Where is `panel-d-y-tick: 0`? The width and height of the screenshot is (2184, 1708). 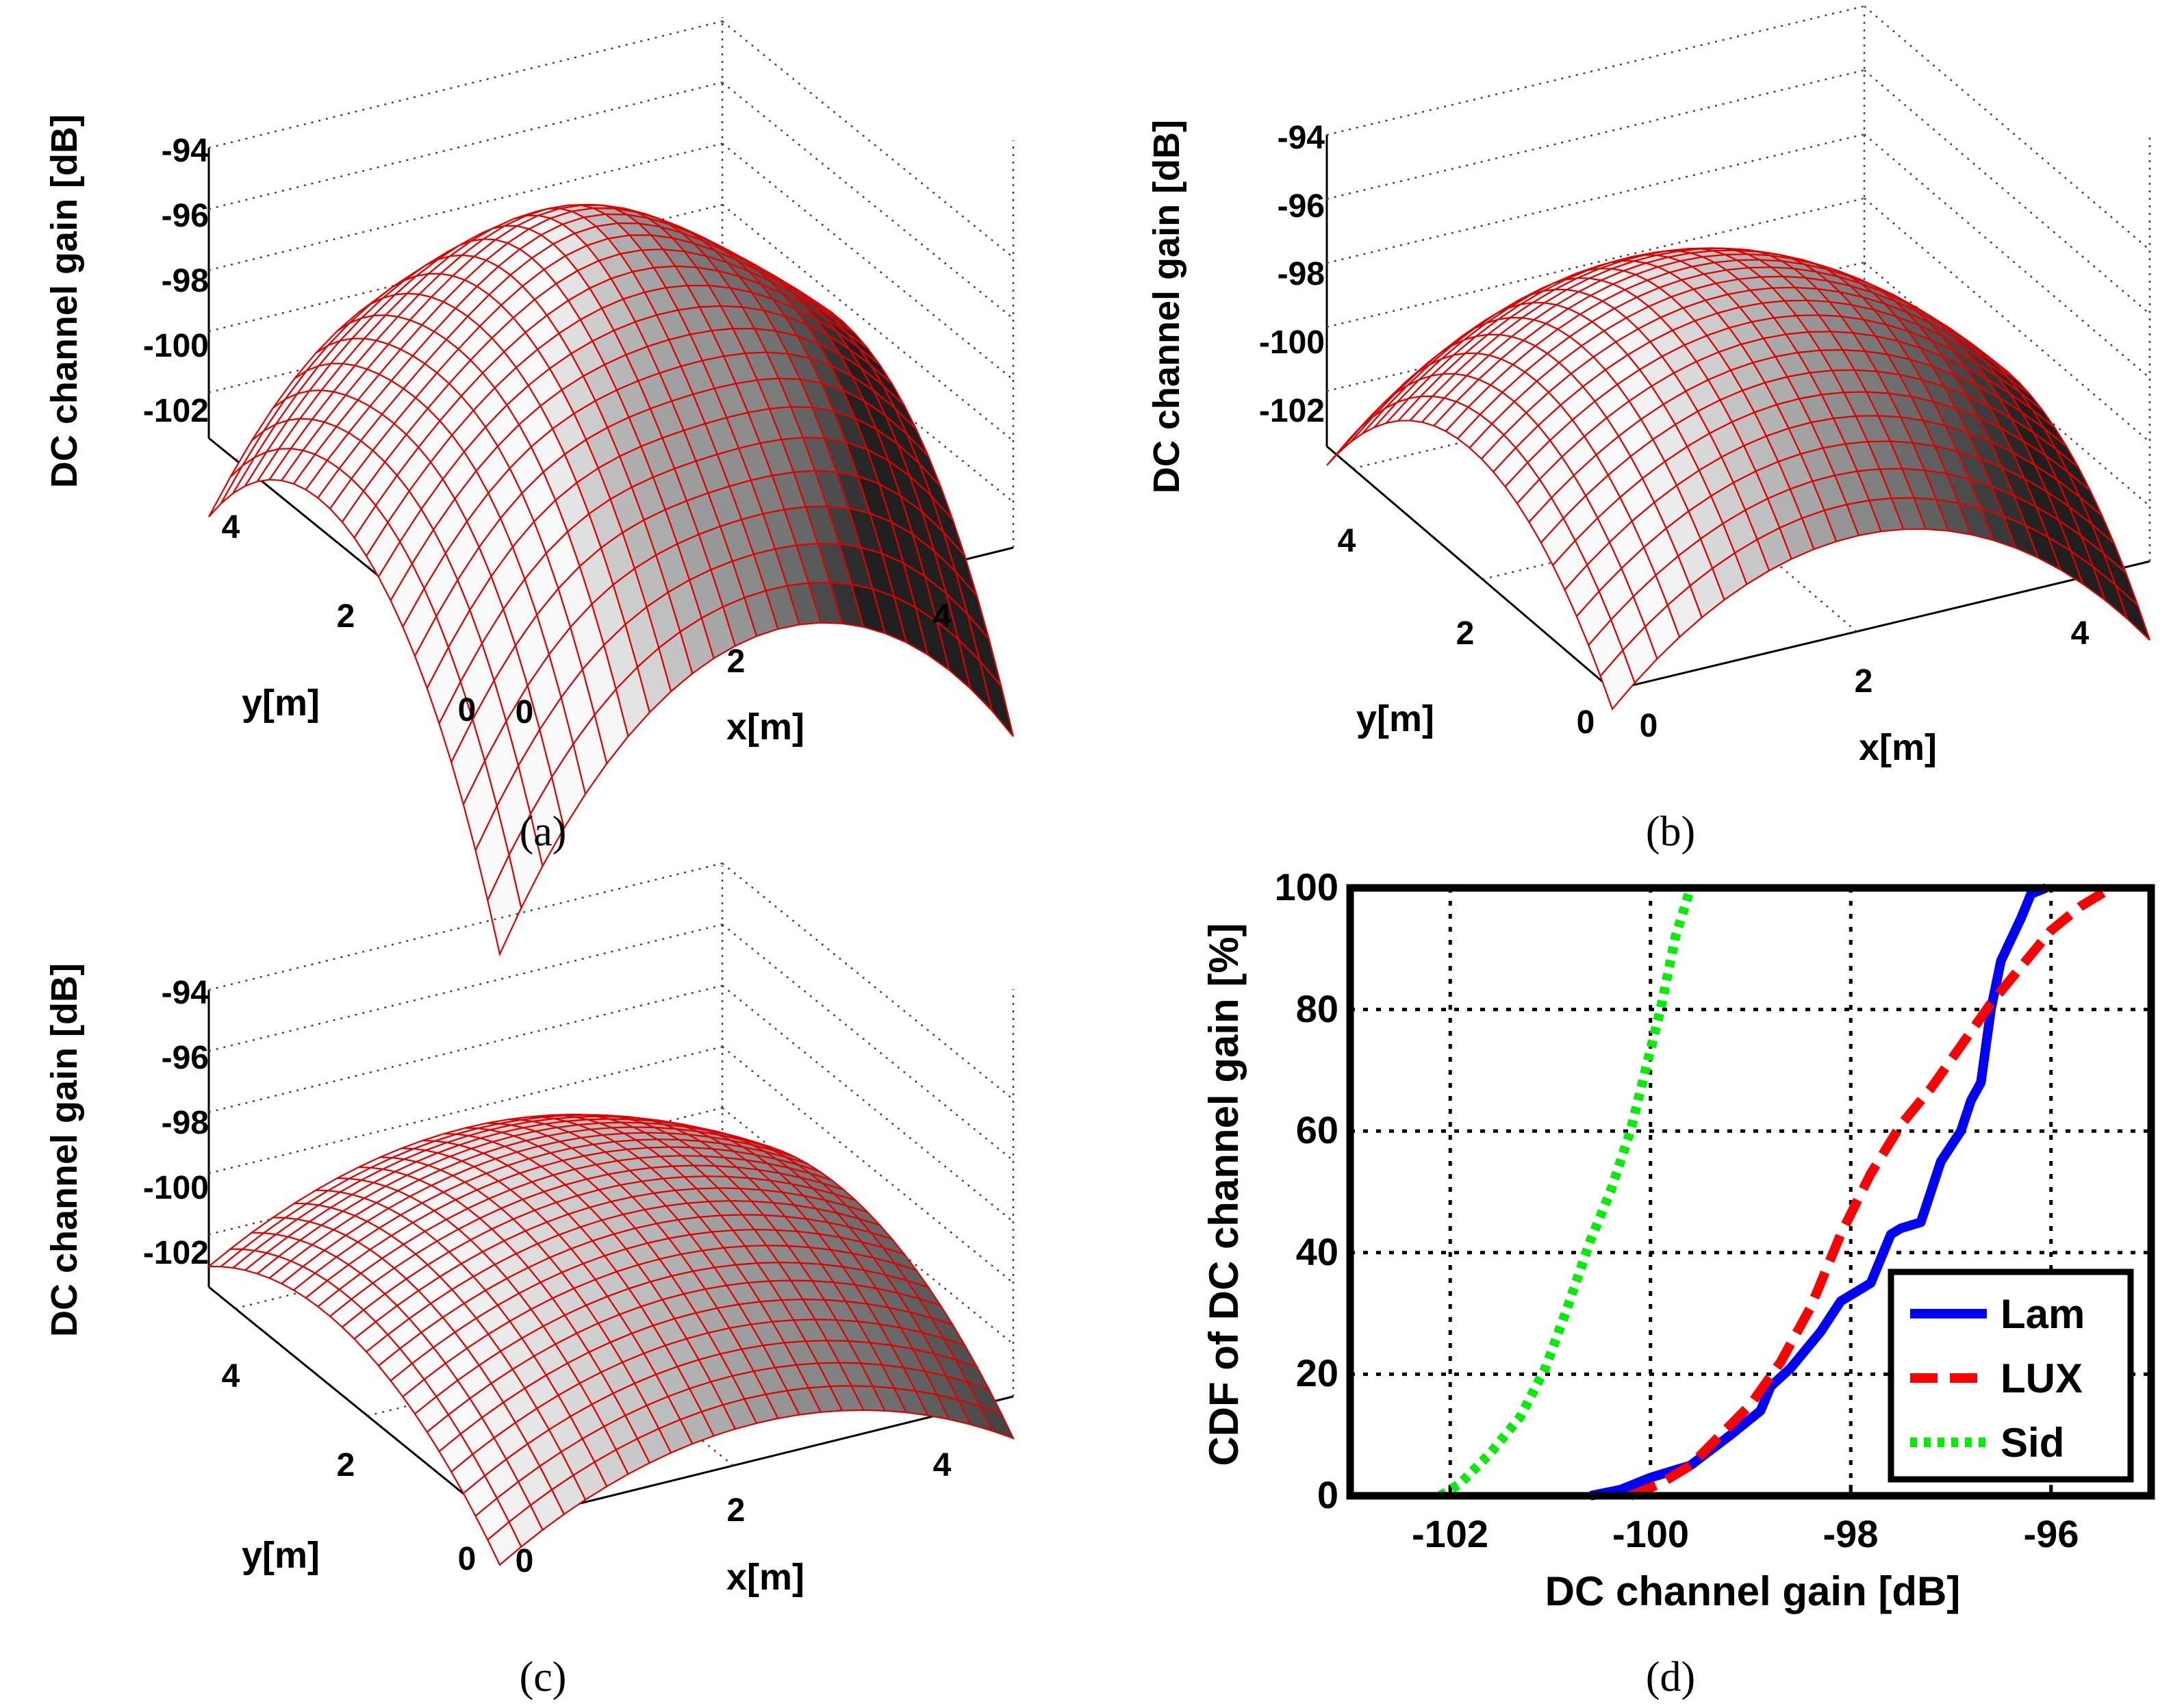 panel-d-y-tick: 0 is located at coordinates (1327, 1494).